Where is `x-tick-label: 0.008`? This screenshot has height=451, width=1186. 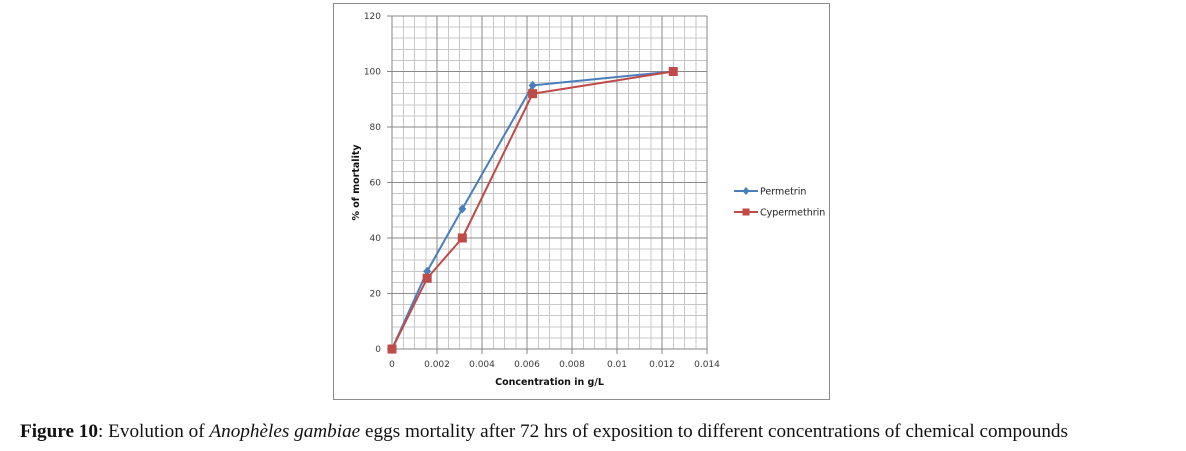
x-tick-label: 0.008 is located at coordinates (572, 365).